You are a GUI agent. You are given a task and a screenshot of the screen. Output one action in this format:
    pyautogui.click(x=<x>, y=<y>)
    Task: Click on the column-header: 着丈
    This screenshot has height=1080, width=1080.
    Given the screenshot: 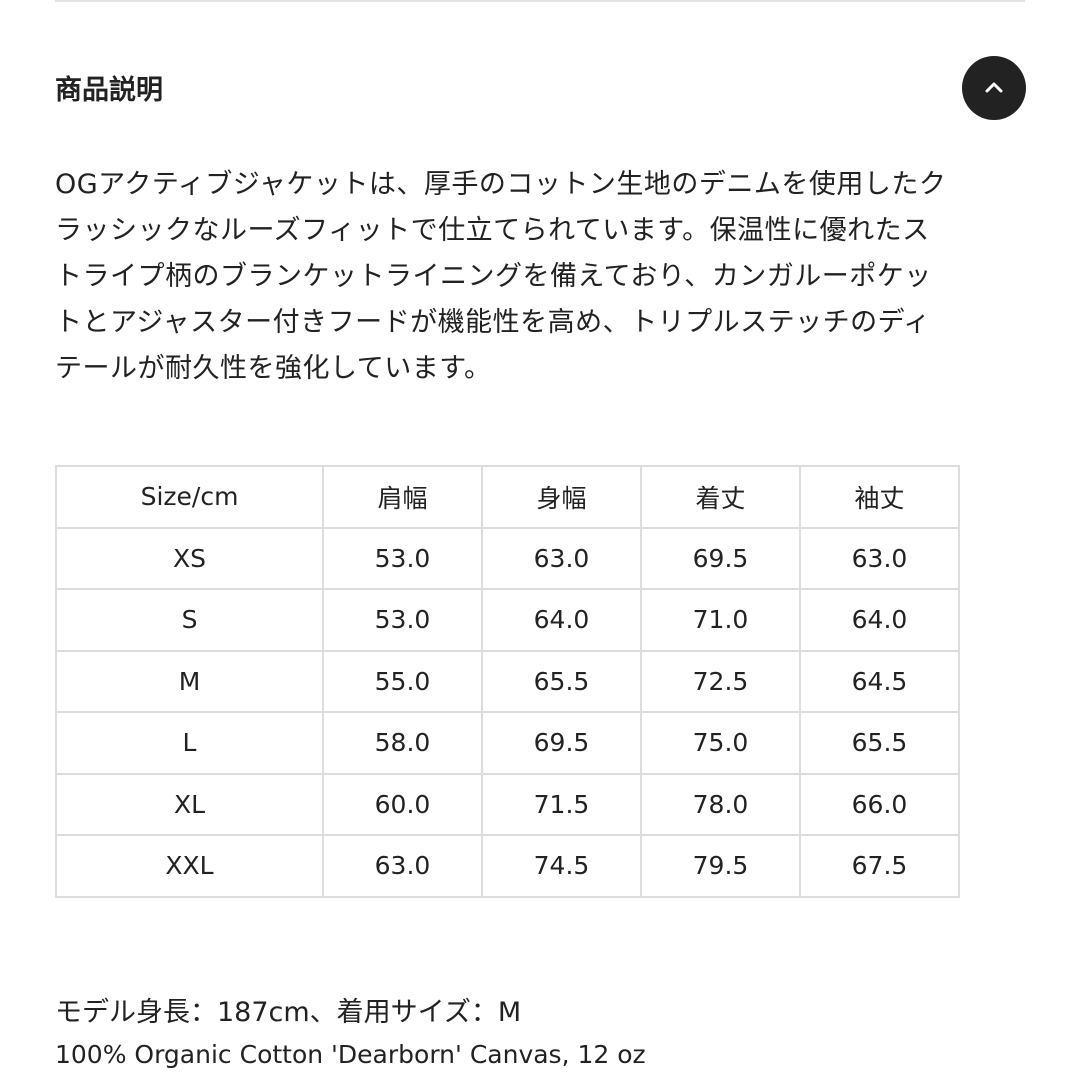 What is the action you would take?
    pyautogui.click(x=720, y=497)
    